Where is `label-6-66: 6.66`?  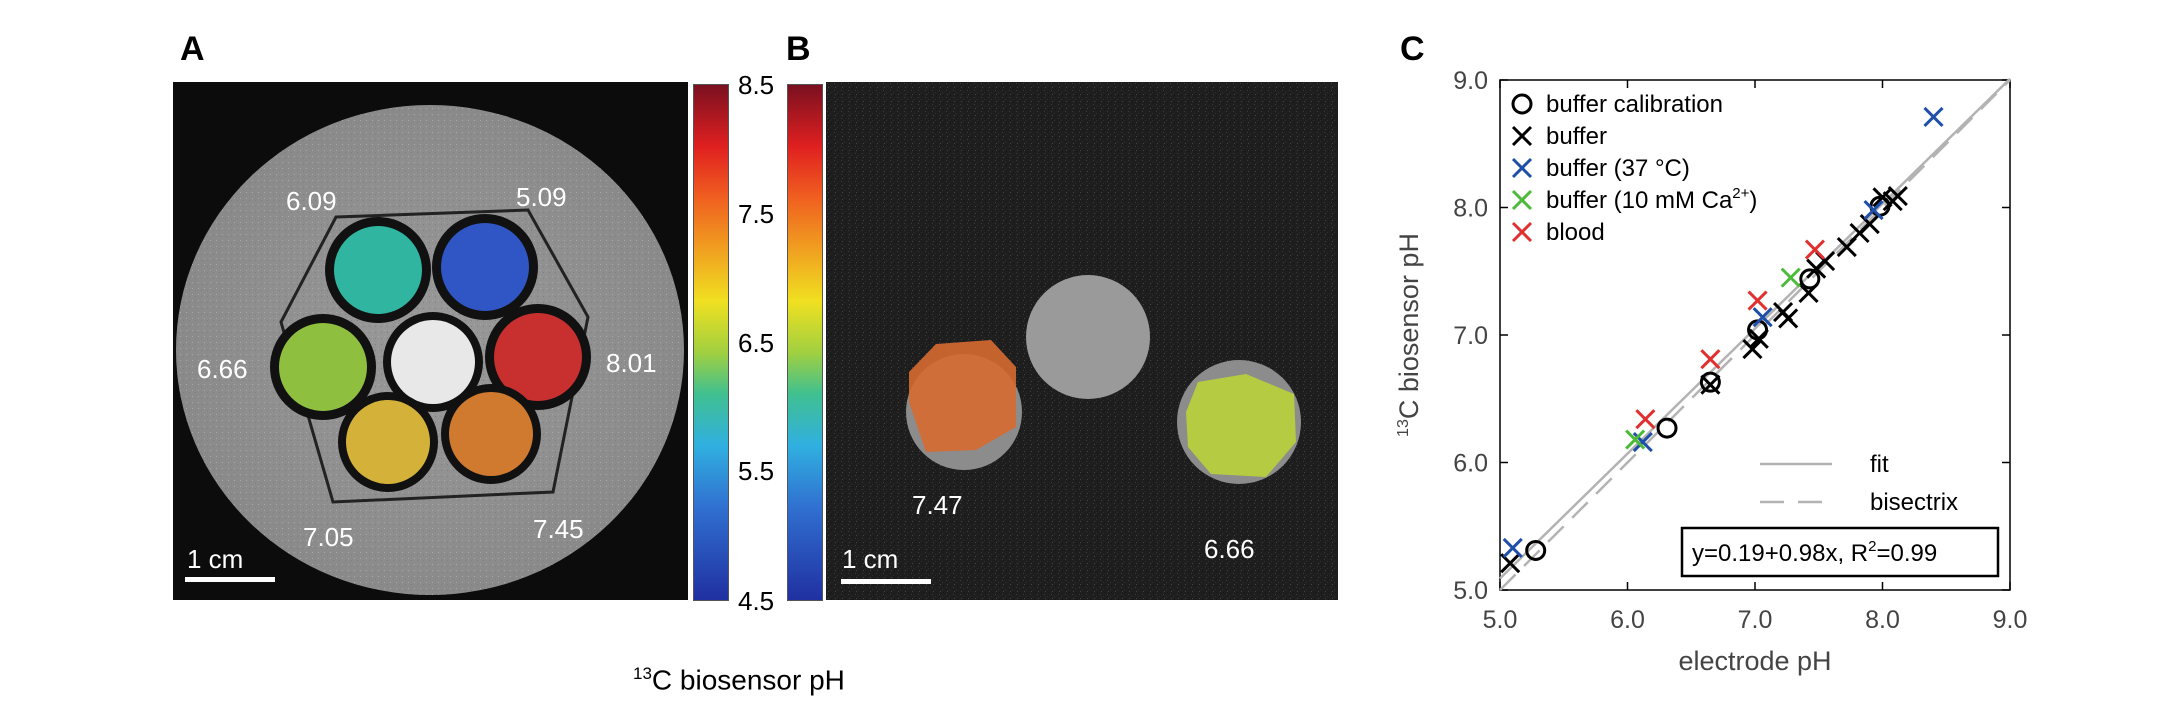 label-6-66: 6.66 is located at coordinates (222, 369).